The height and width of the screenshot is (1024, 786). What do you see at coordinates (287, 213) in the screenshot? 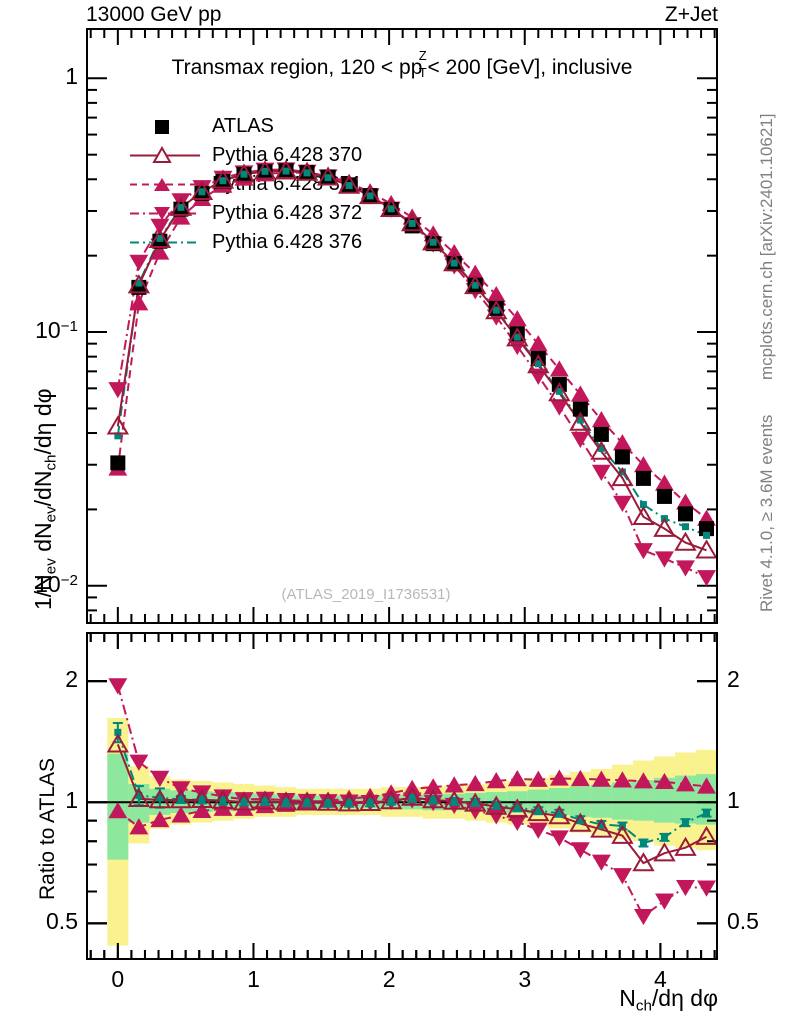
I see `legend-label: Pythia 6.428 372` at bounding box center [287, 213].